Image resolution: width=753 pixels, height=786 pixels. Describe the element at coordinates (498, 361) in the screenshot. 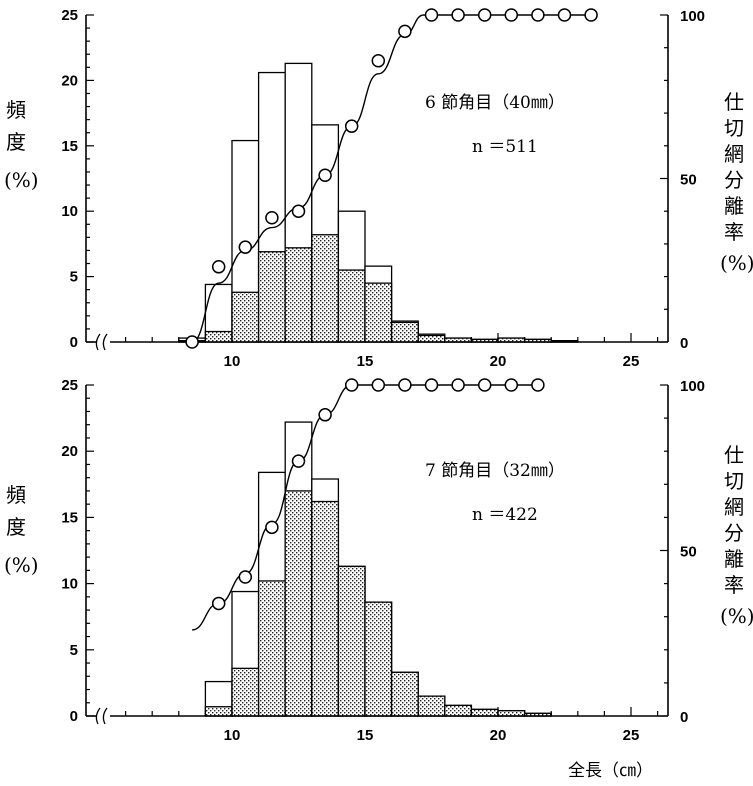

I see `x-tick-label: 20` at that location.